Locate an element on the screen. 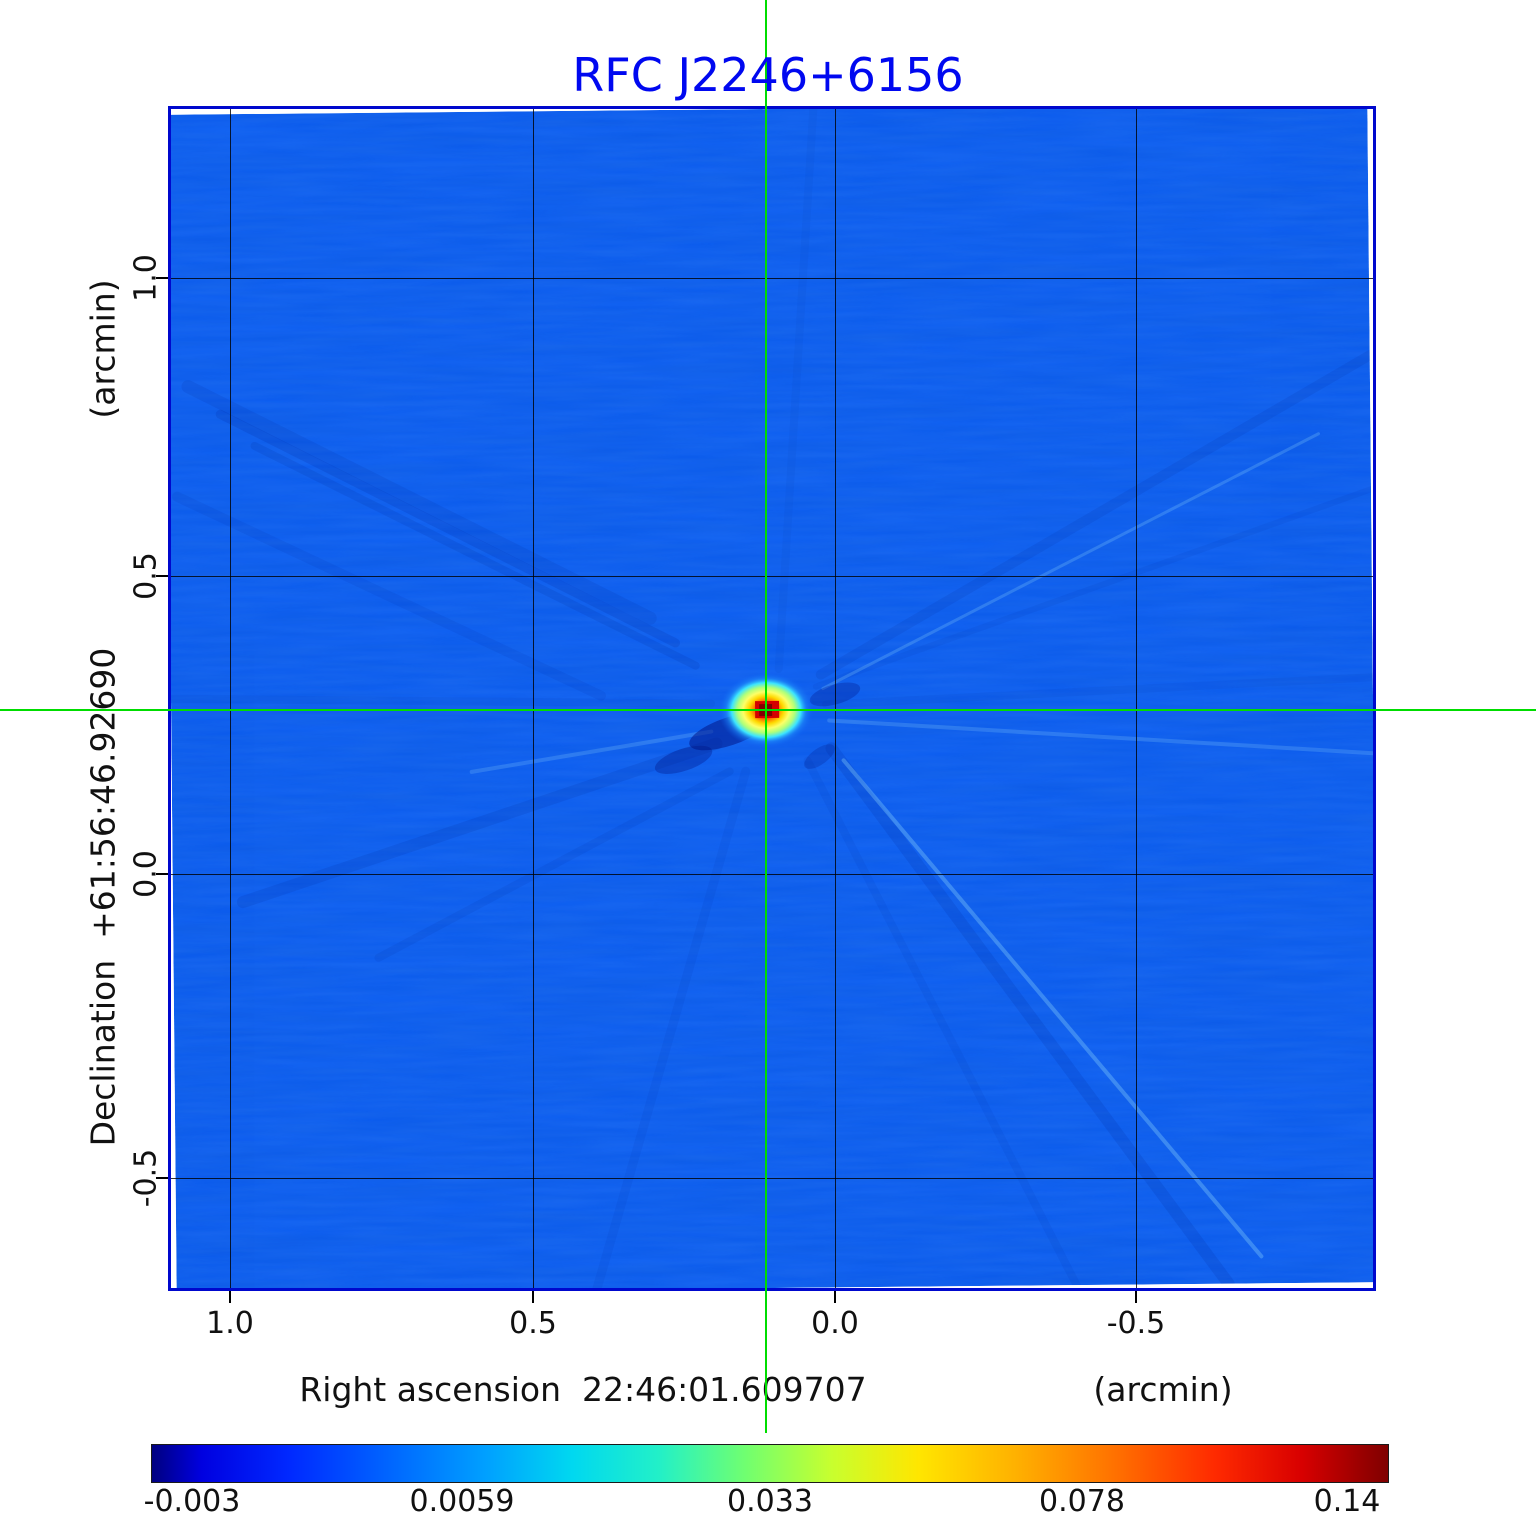  crosshair-horizontal-line is located at coordinates (768, 710).